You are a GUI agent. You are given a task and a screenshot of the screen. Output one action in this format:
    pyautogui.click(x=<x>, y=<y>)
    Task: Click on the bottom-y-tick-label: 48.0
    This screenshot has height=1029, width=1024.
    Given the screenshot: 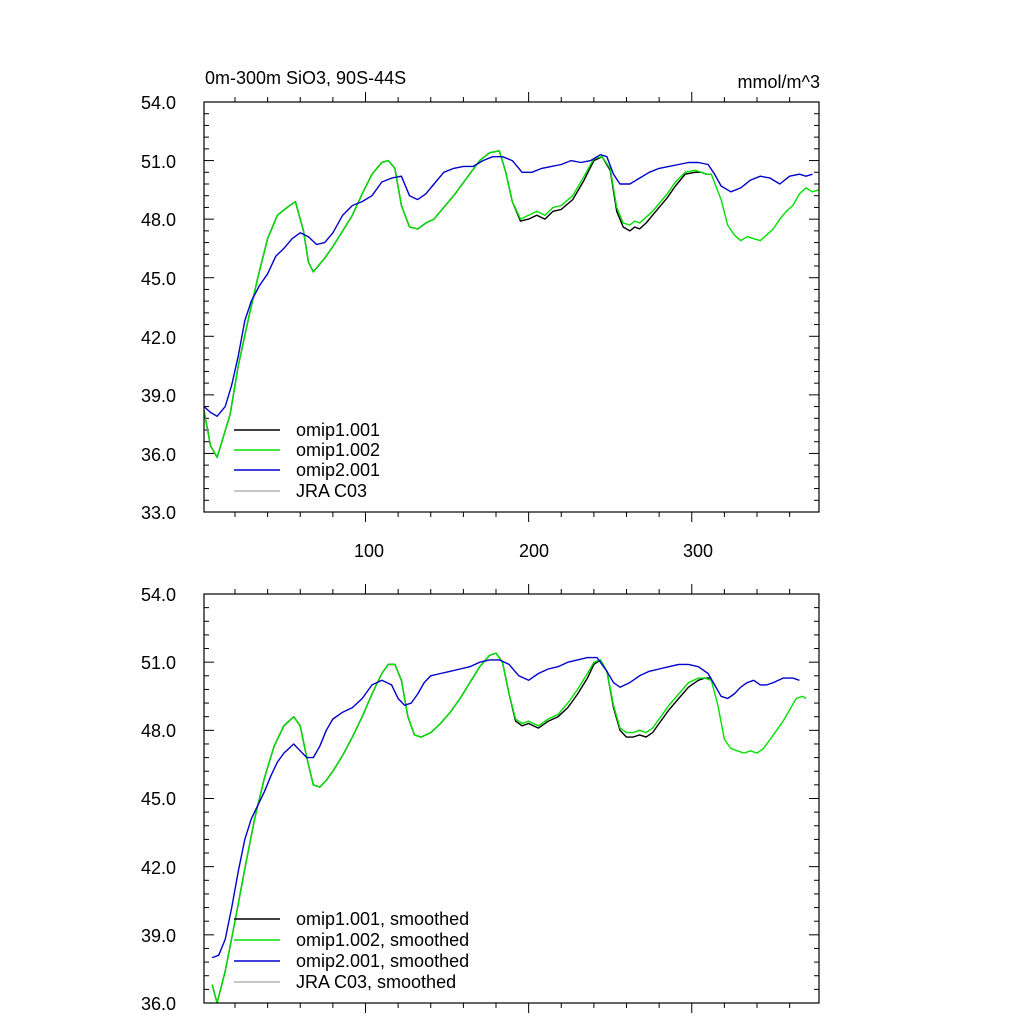 What is the action you would take?
    pyautogui.click(x=158, y=731)
    